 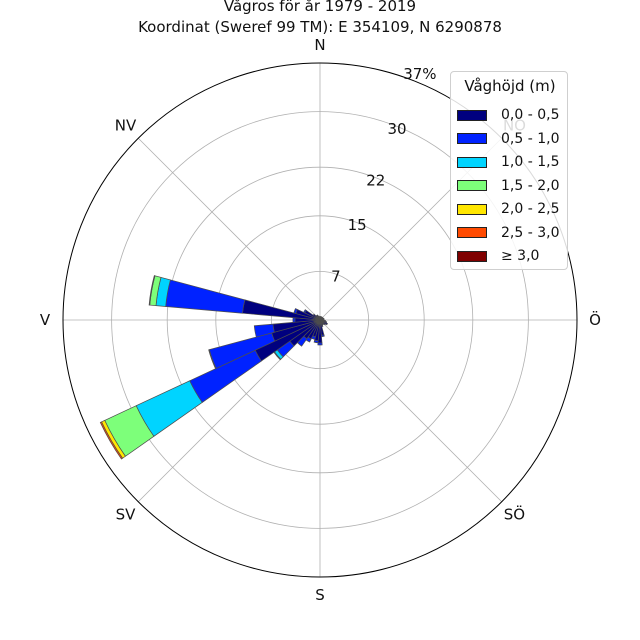 What do you see at coordinates (319, 45) in the screenshot?
I see `direction-label: N` at bounding box center [319, 45].